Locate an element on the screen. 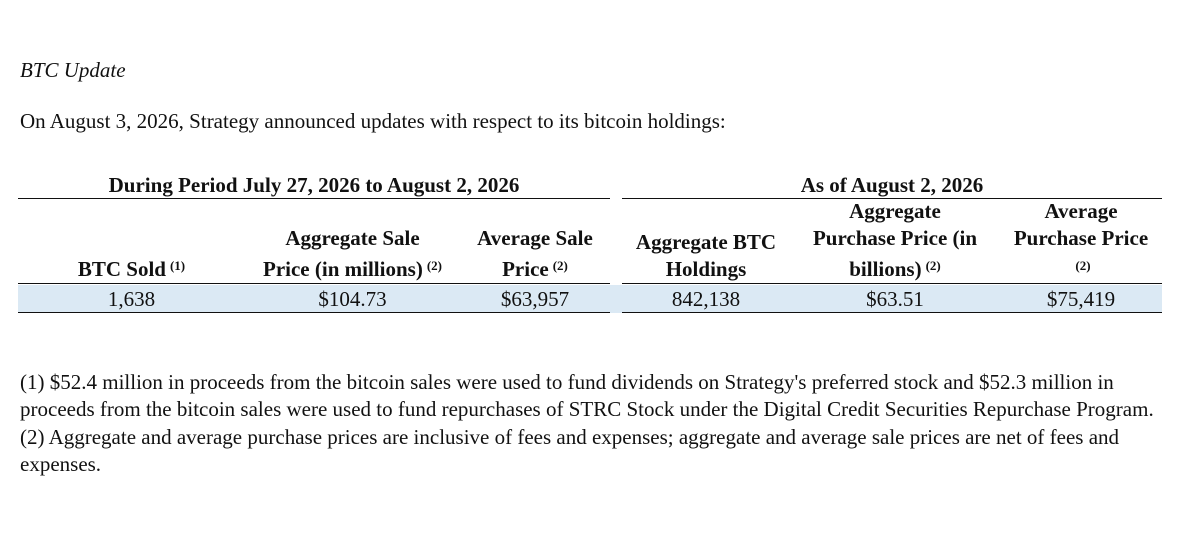 Image resolution: width=1200 pixels, height=542 pixels. header-line: billions) (2) is located at coordinates (895, 267).